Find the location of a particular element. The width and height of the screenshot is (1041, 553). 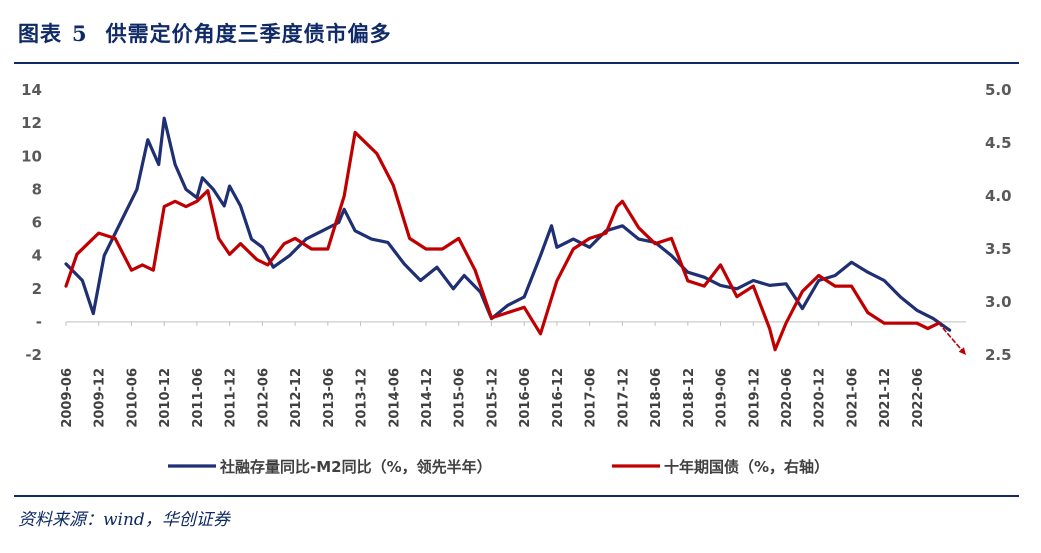

source-note: 资料来源：wind，华创证券 is located at coordinates (124, 520).